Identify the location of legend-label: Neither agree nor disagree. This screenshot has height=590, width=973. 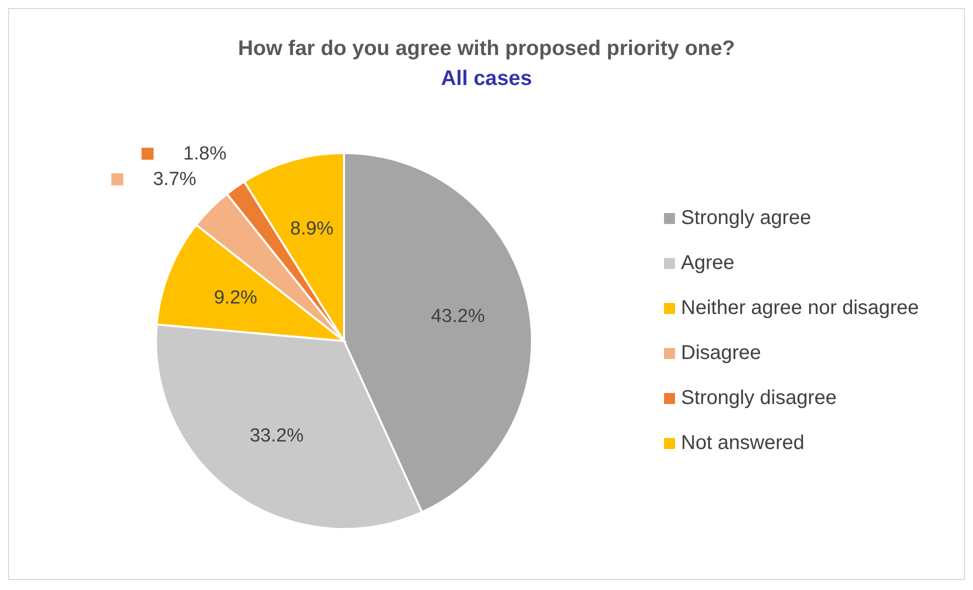
(800, 308).